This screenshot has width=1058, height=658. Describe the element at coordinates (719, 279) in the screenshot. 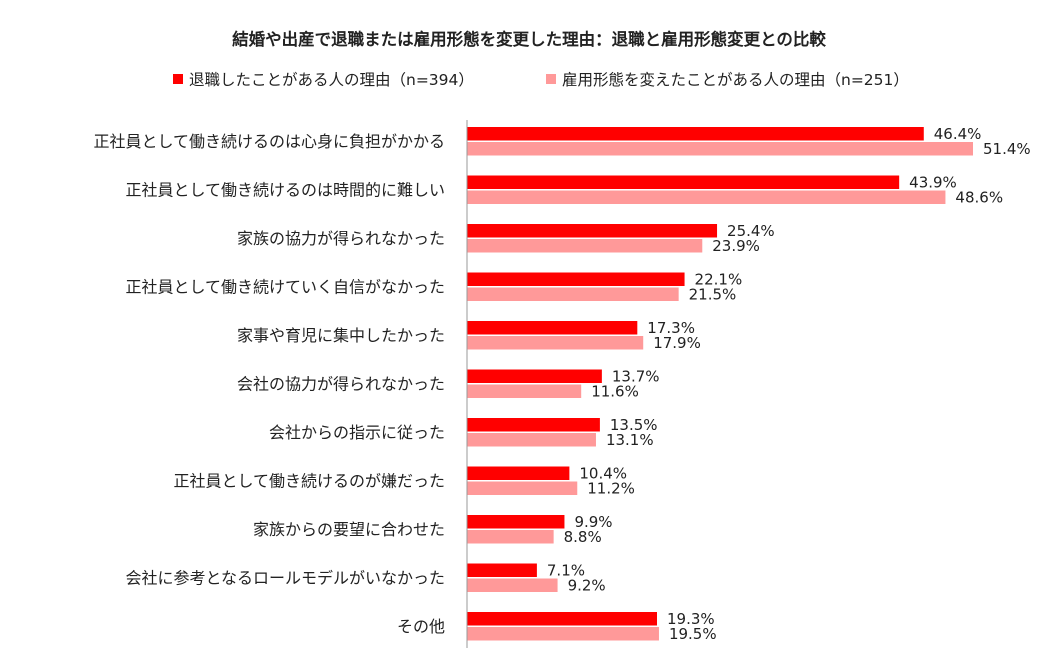

I see `data-label: 22.1%` at that location.